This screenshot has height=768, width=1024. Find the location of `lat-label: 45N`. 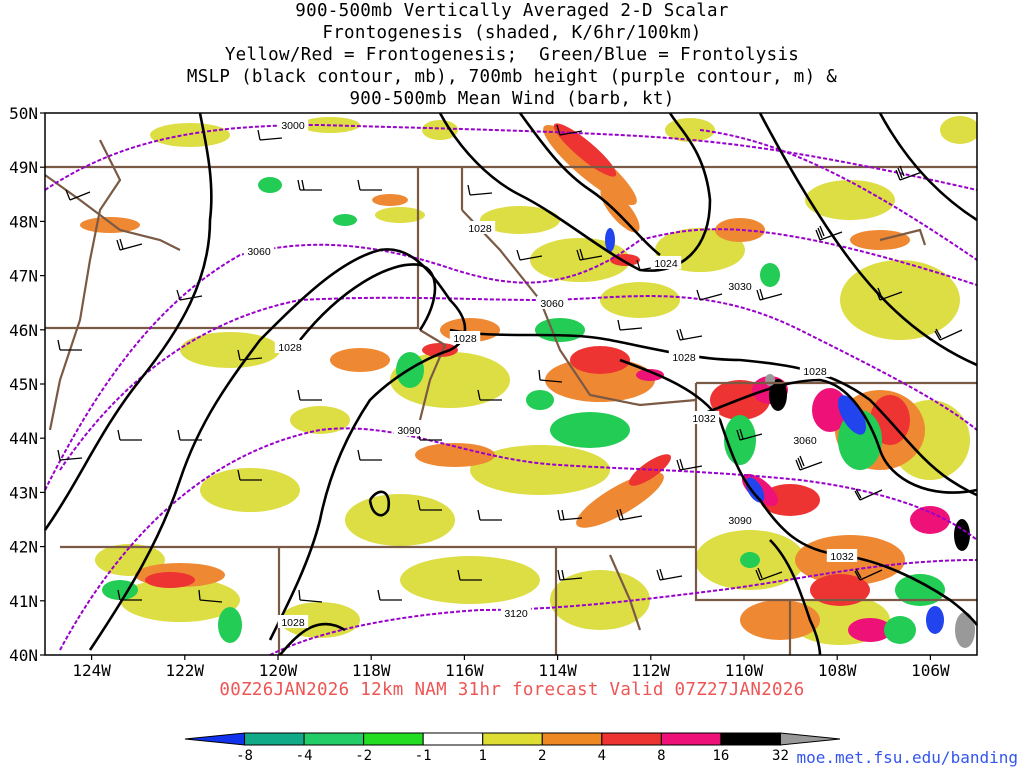

lat-label: 45N is located at coordinates (23, 384).